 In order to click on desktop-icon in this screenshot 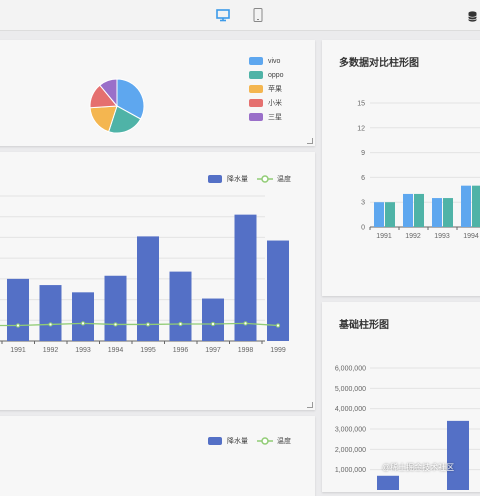, I will do `click(223, 17)`.